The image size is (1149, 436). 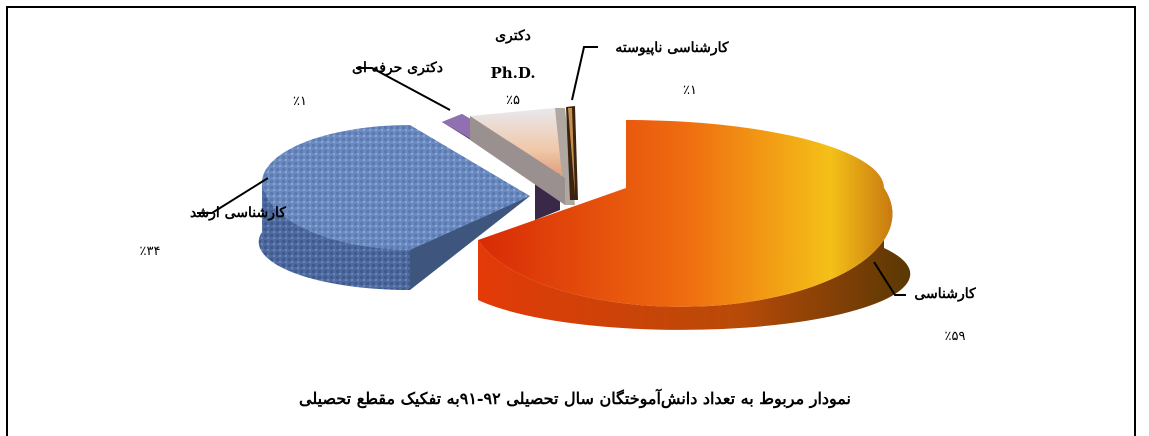 What do you see at coordinates (889, 278) in the screenshot?
I see `leader-line-karshenasi` at bounding box center [889, 278].